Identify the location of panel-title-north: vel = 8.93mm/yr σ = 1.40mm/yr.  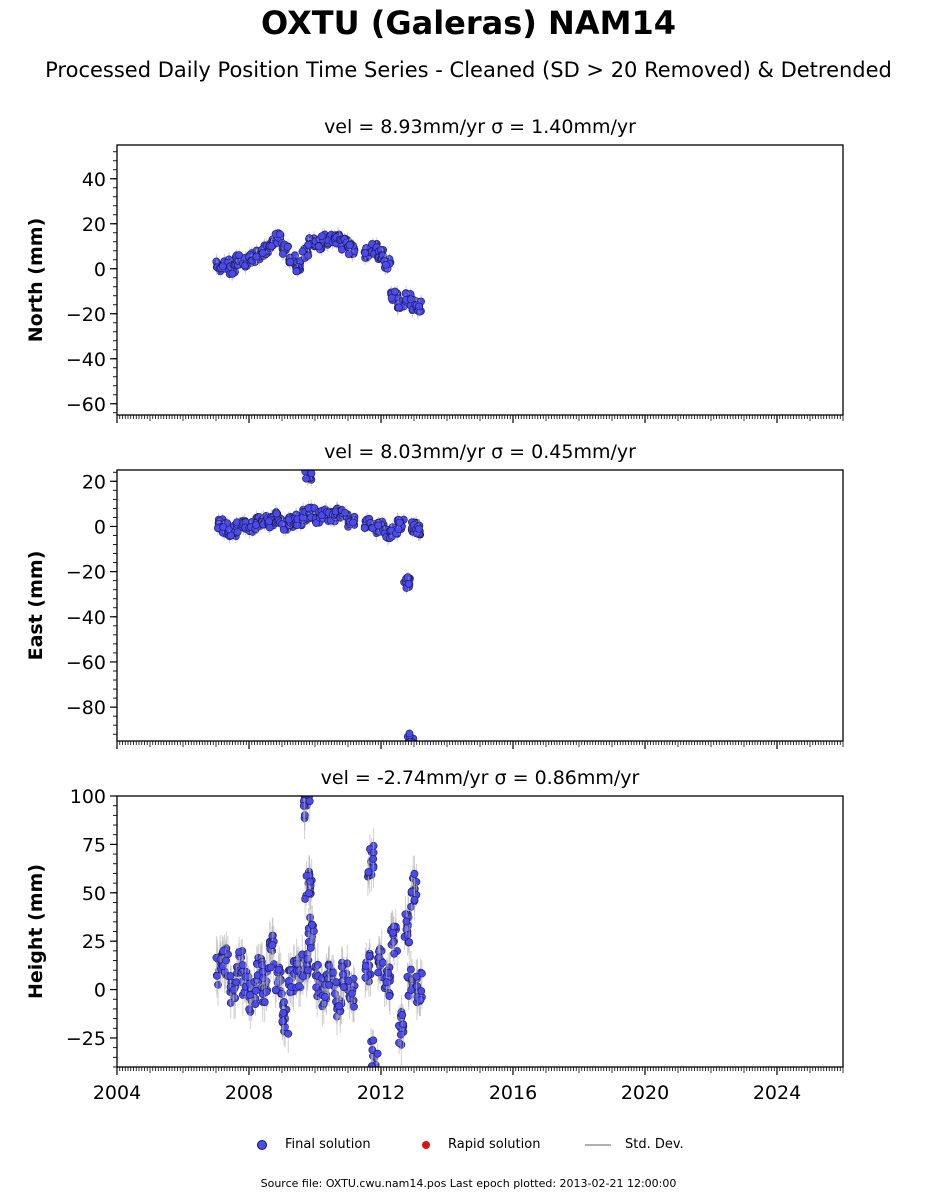
(480, 127).